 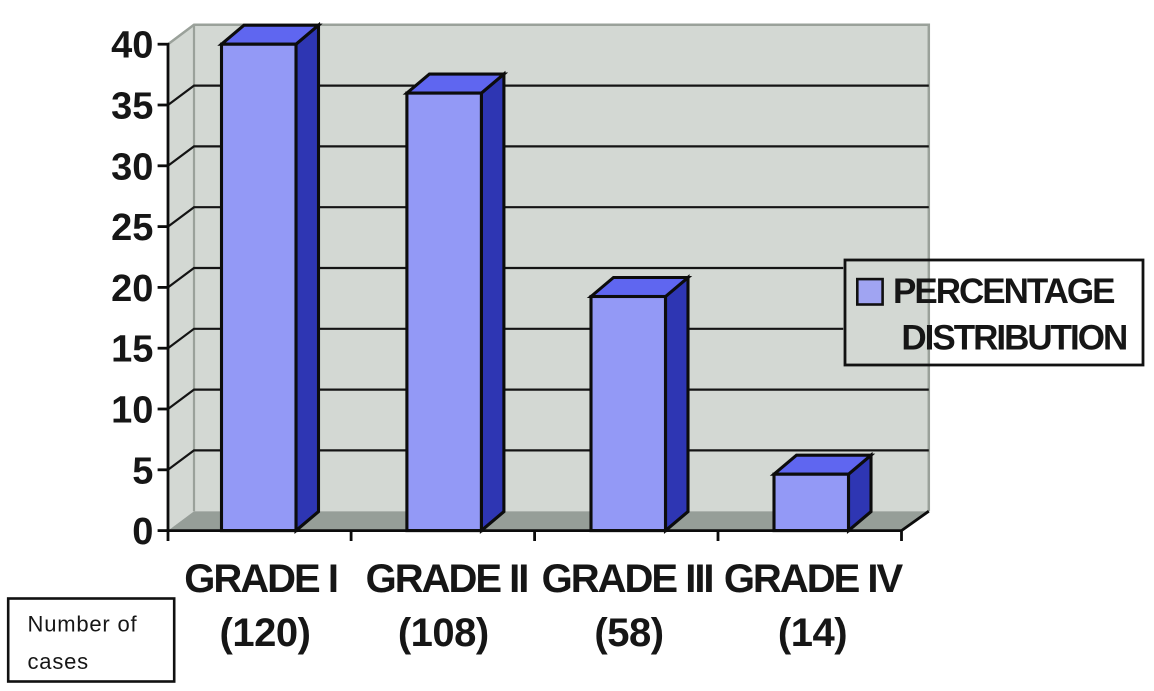 I want to click on svg-text: 15, so click(x=132, y=350).